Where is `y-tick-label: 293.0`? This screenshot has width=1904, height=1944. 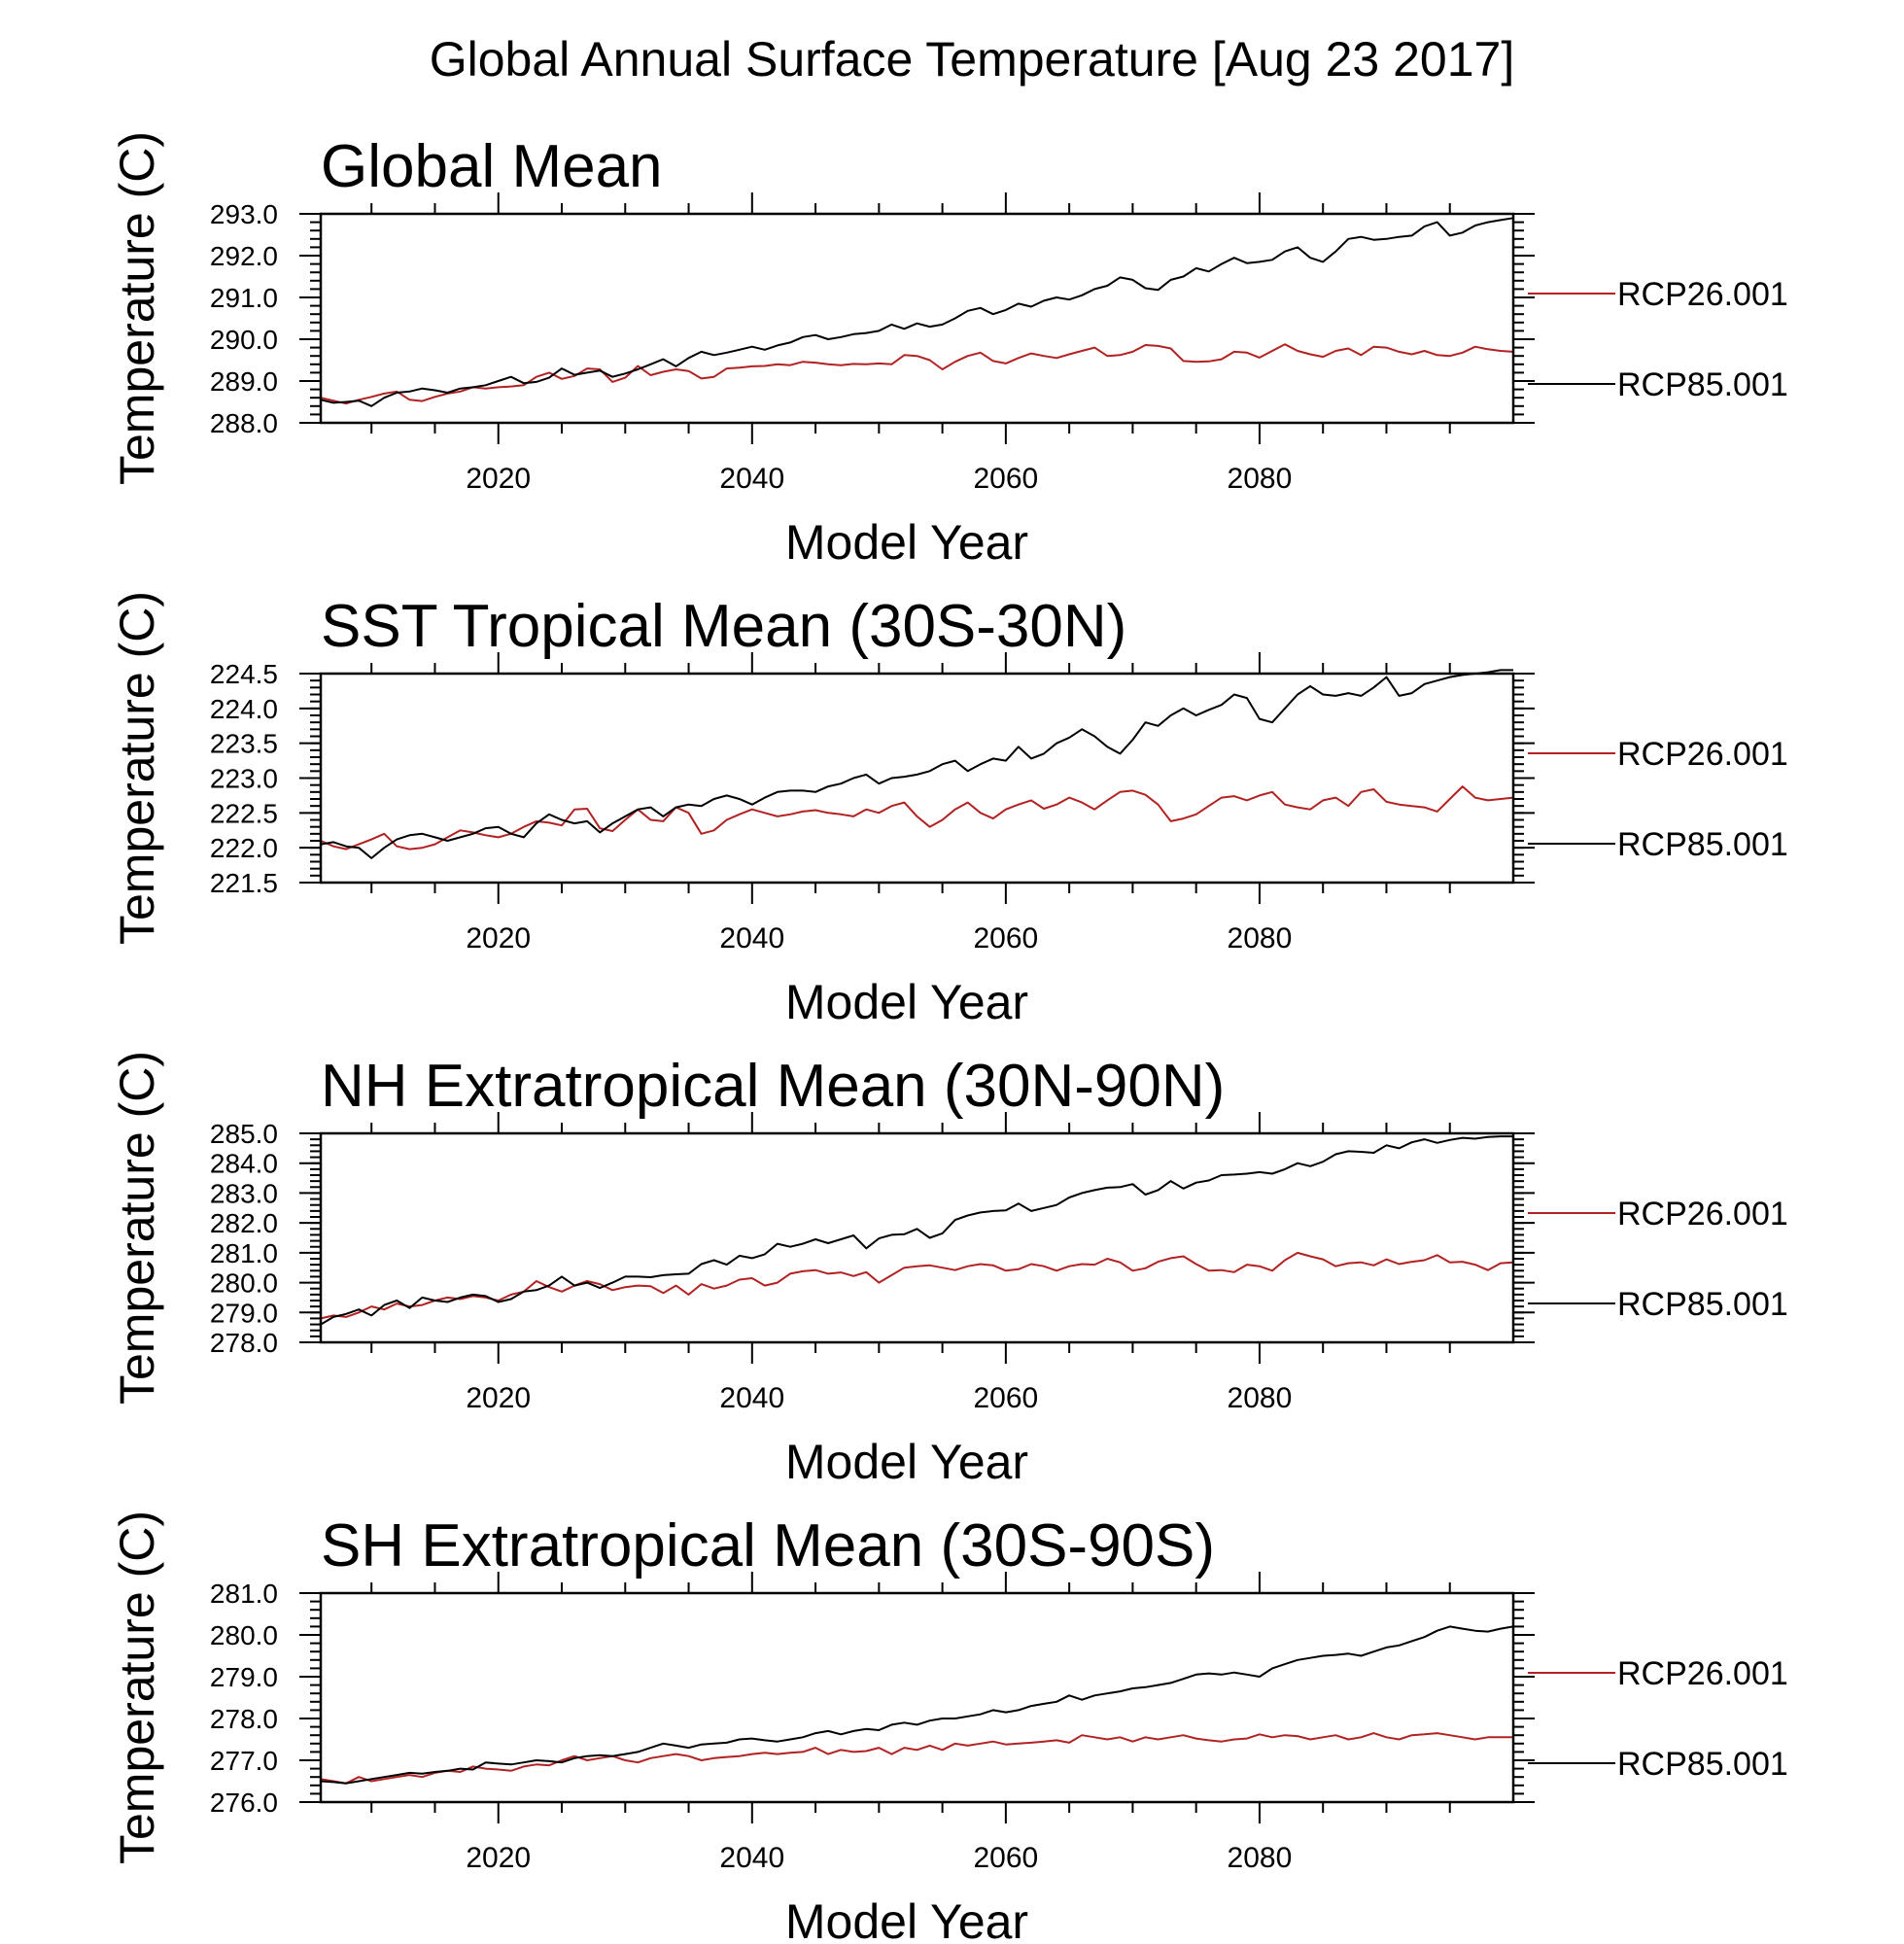 y-tick-label: 293.0 is located at coordinates (244, 214).